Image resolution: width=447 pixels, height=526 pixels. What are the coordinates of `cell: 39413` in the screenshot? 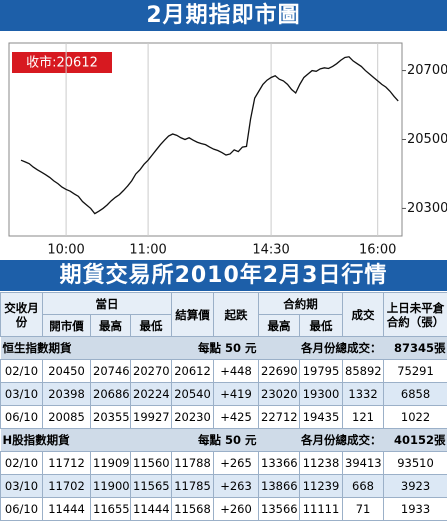 It's located at (363, 463).